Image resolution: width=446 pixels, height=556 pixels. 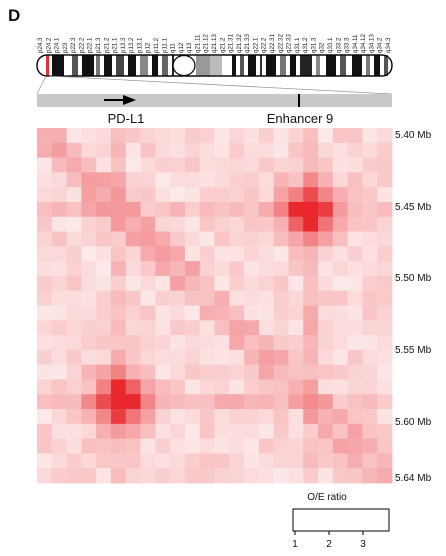 What do you see at coordinates (329, 544) in the screenshot?
I see `legend-tick-label-2: 2` at bounding box center [329, 544].